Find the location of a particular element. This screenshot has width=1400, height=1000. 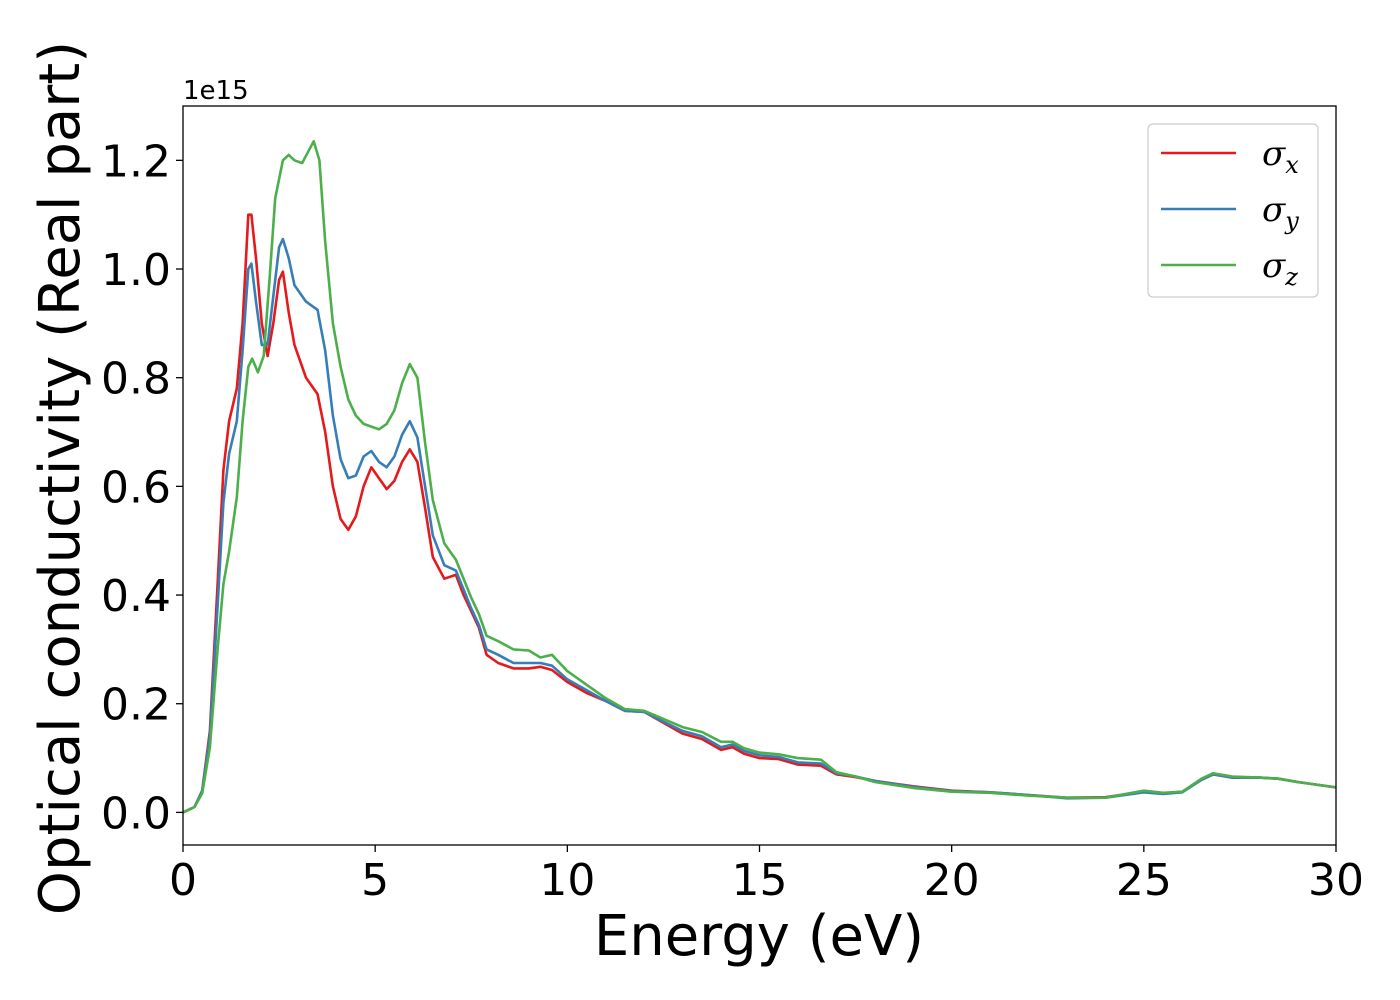

legend-label-sigma-y: σy is located at coordinates (1280, 212).